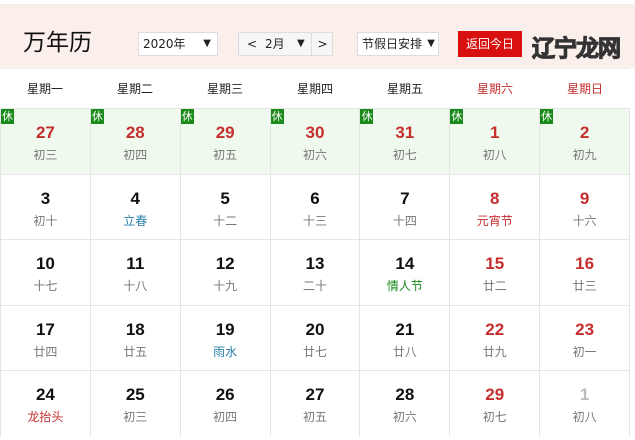 This screenshot has height=440, width=635. I want to click on day-cell: 8 元宵节, so click(494, 206).